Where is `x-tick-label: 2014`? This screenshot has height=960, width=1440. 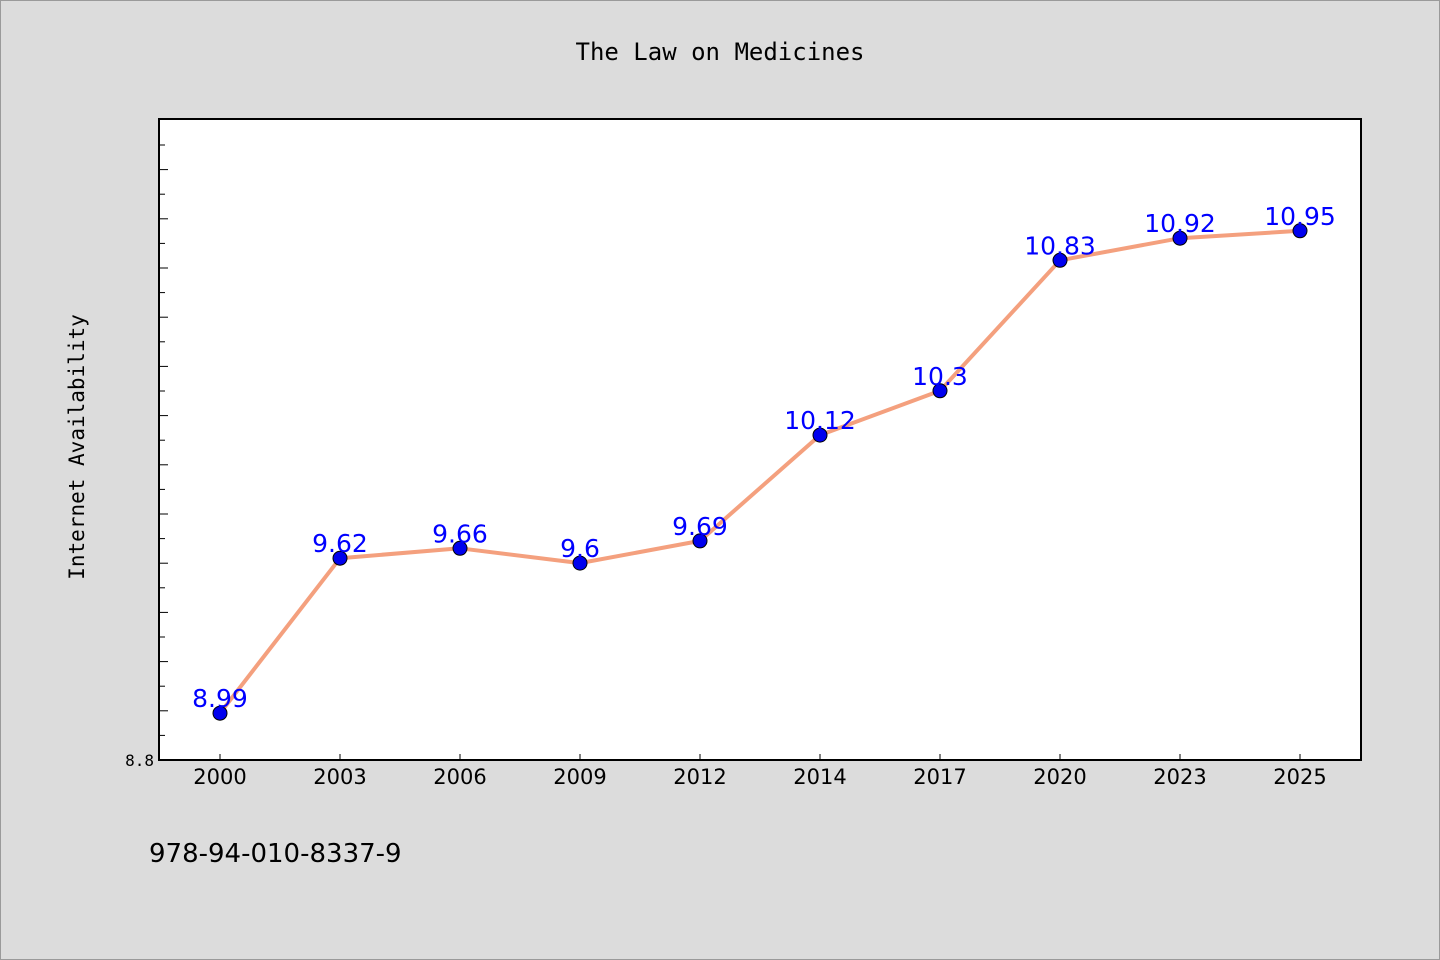 x-tick-label: 2014 is located at coordinates (819, 777).